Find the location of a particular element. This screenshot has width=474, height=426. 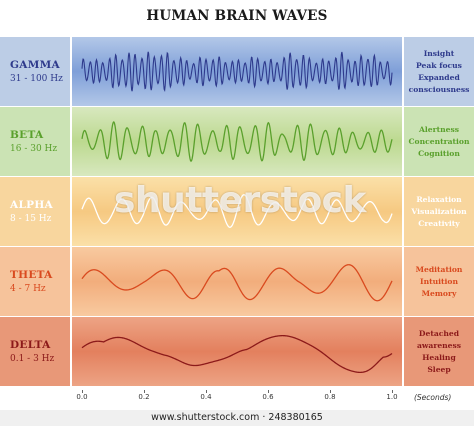

image-credit: www.shutterstock.com · 248380165 is located at coordinates (237, 418).